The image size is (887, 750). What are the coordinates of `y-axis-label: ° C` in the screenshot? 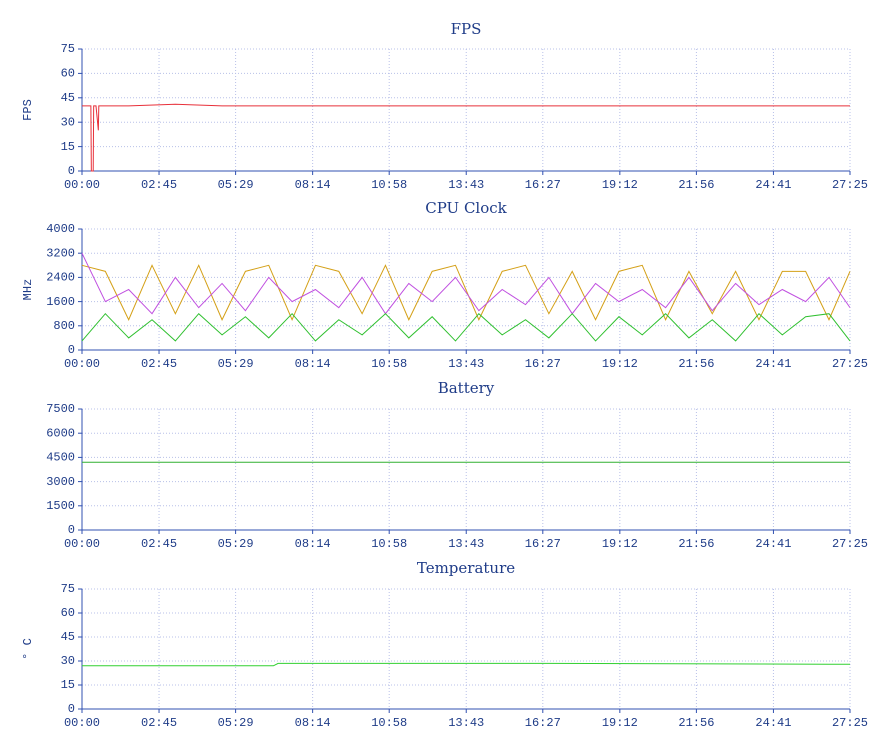 It's located at (28, 649).